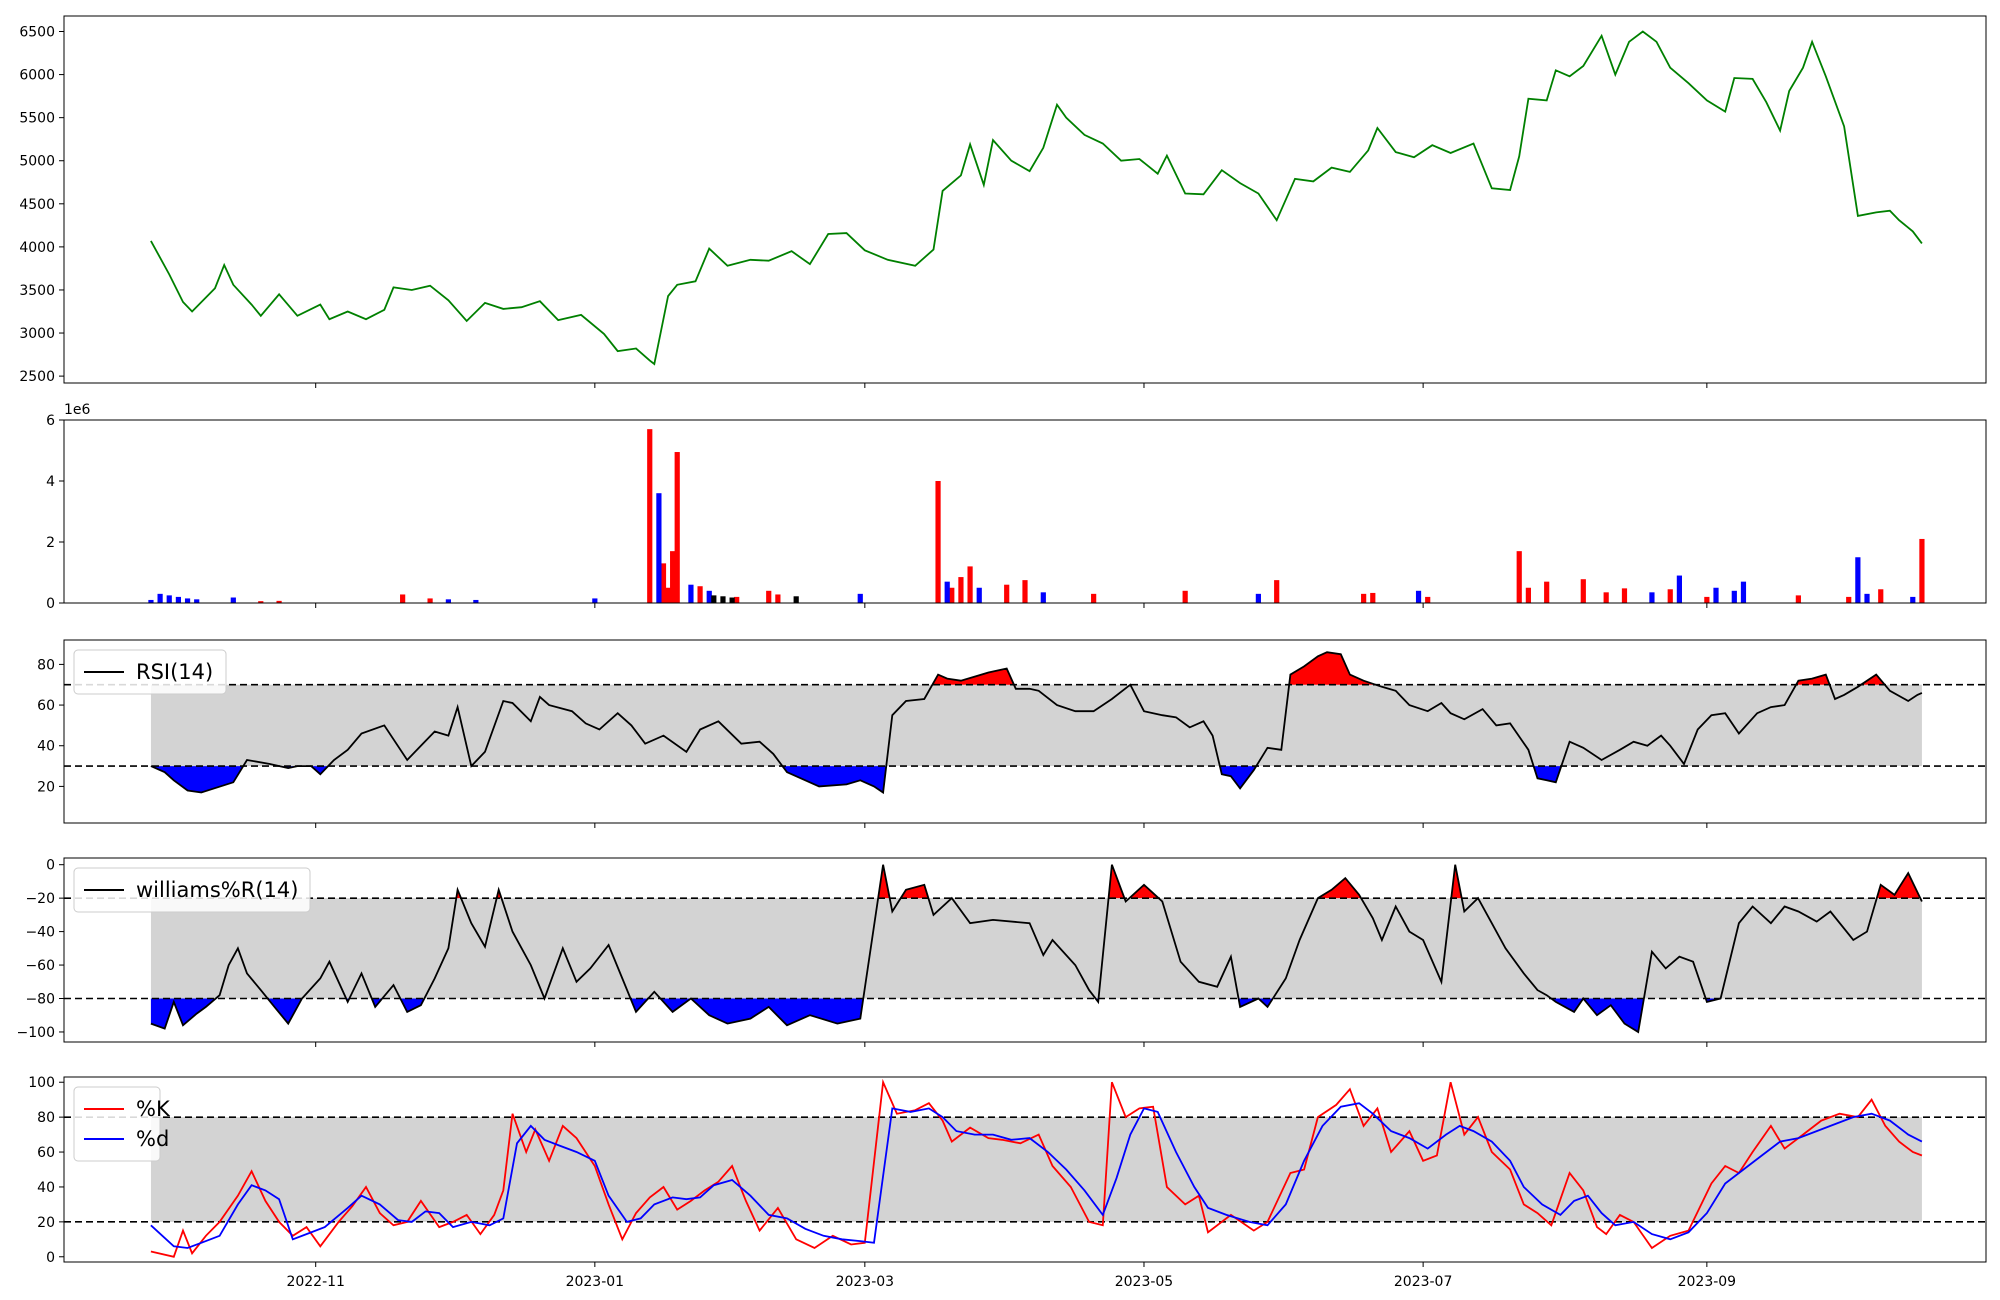 The width and height of the screenshot is (2000, 1300). I want to click on williams-line, so click(1036, 949).